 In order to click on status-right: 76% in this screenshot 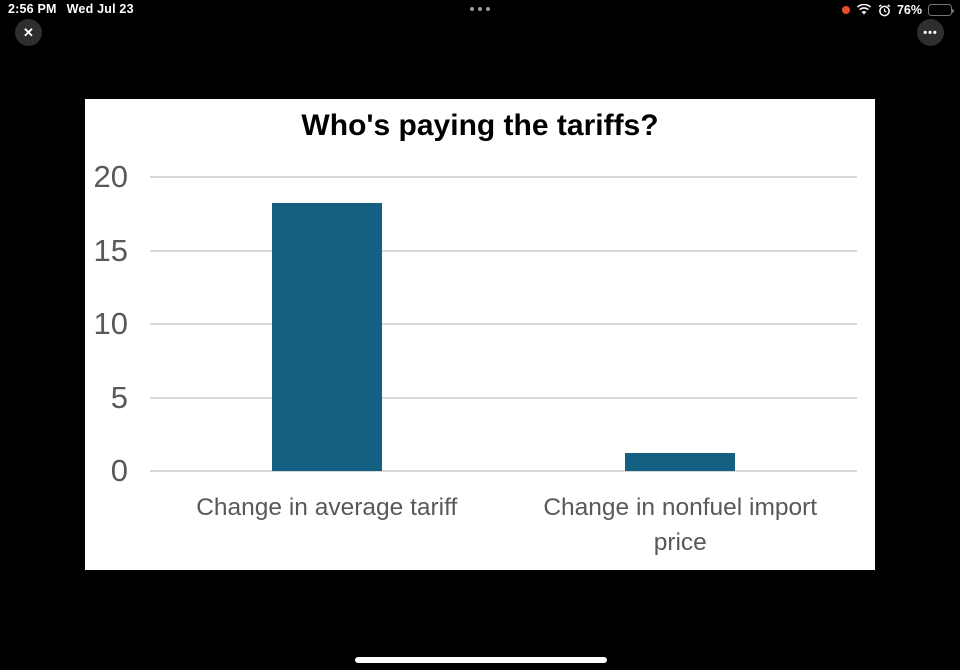, I will do `click(897, 10)`.